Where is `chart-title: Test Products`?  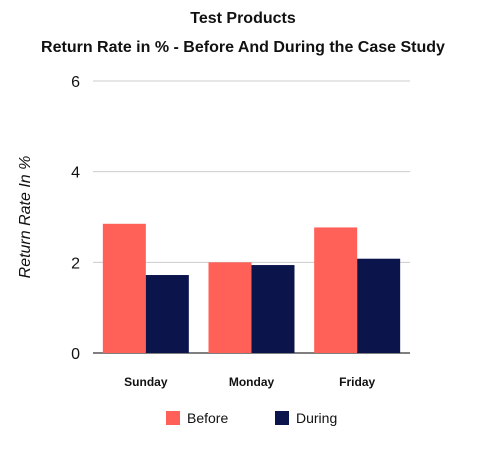 chart-title: Test Products is located at coordinates (243, 18).